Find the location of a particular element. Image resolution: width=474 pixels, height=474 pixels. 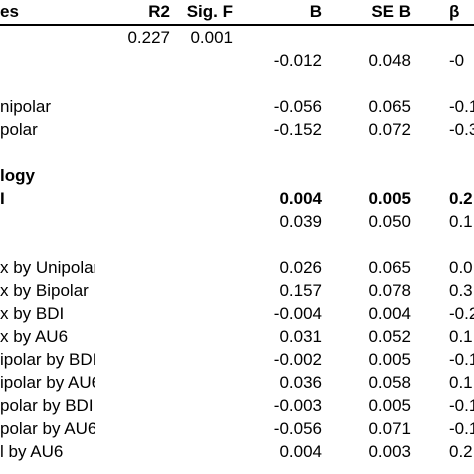

table-cell: 0.3 is located at coordinates (461, 290).